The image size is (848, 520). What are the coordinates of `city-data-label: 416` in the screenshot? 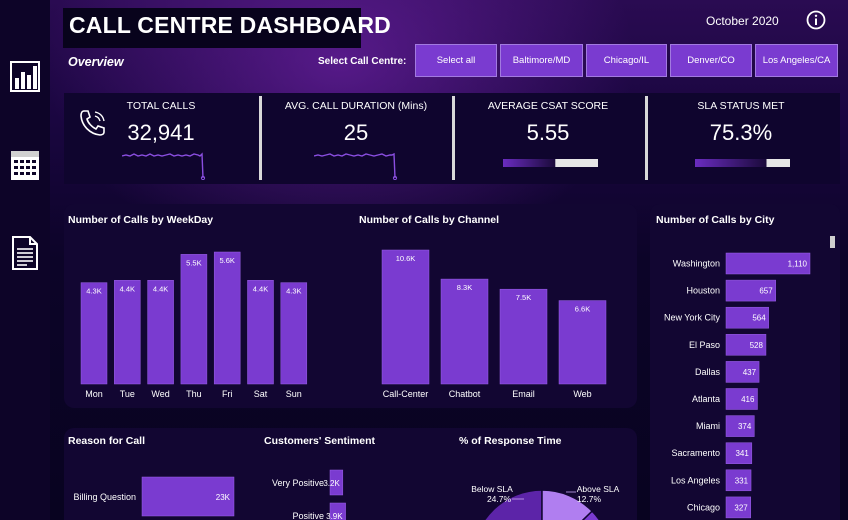 It's located at (748, 399).